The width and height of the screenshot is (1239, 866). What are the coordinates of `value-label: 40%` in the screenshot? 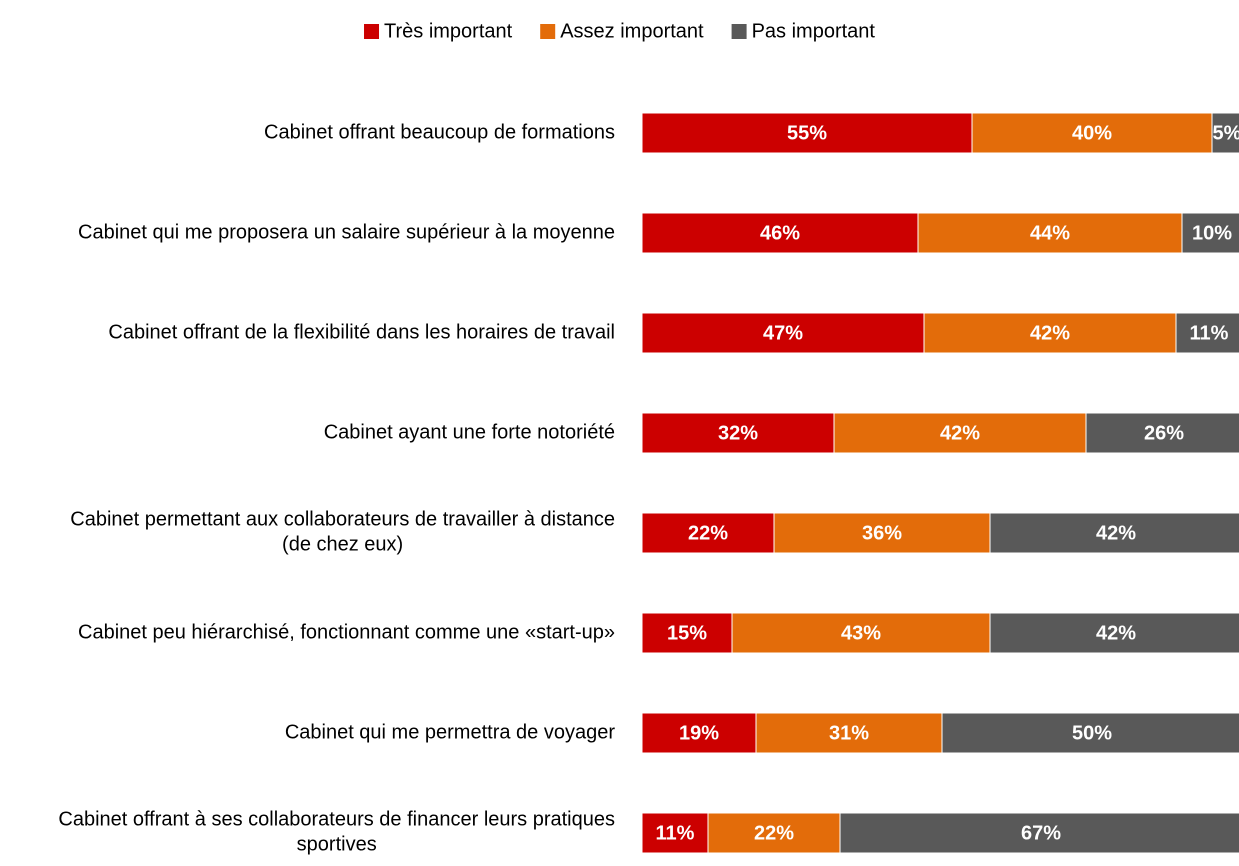 It's located at (1092, 133).